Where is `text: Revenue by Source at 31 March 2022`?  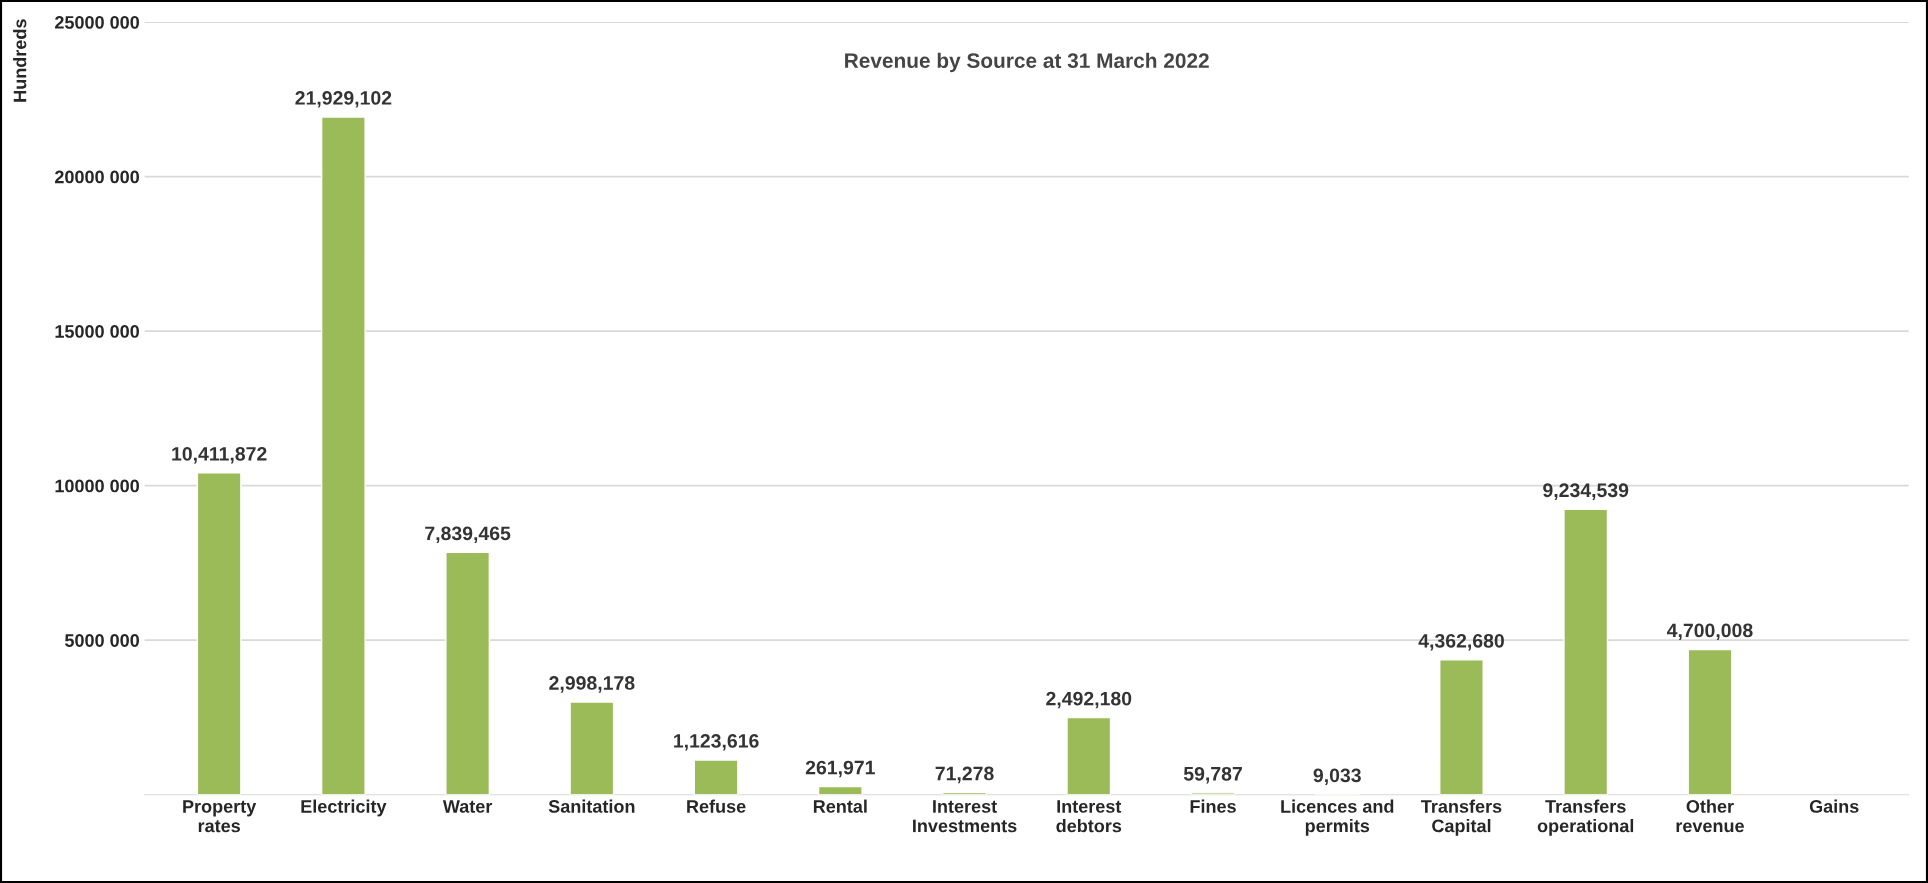 text: Revenue by Source at 31 March 2022 is located at coordinates (1027, 62).